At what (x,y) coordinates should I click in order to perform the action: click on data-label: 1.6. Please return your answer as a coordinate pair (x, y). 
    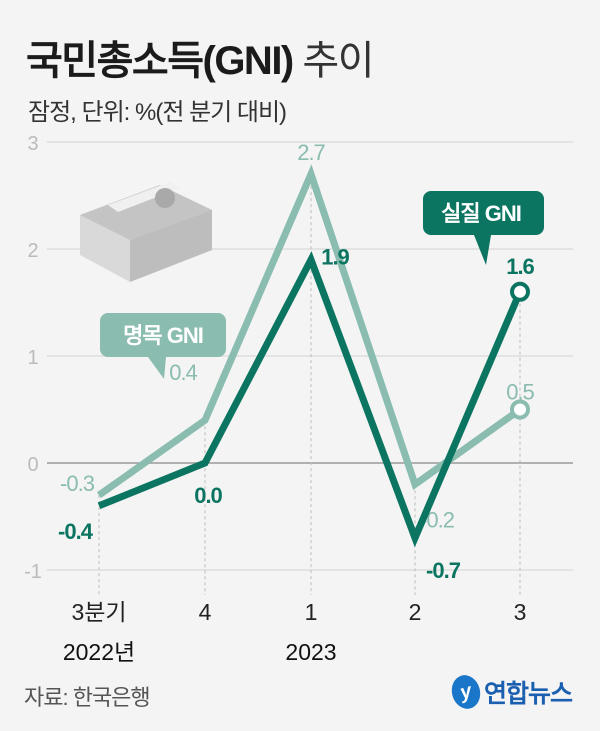
    Looking at the image, I should click on (520, 266).